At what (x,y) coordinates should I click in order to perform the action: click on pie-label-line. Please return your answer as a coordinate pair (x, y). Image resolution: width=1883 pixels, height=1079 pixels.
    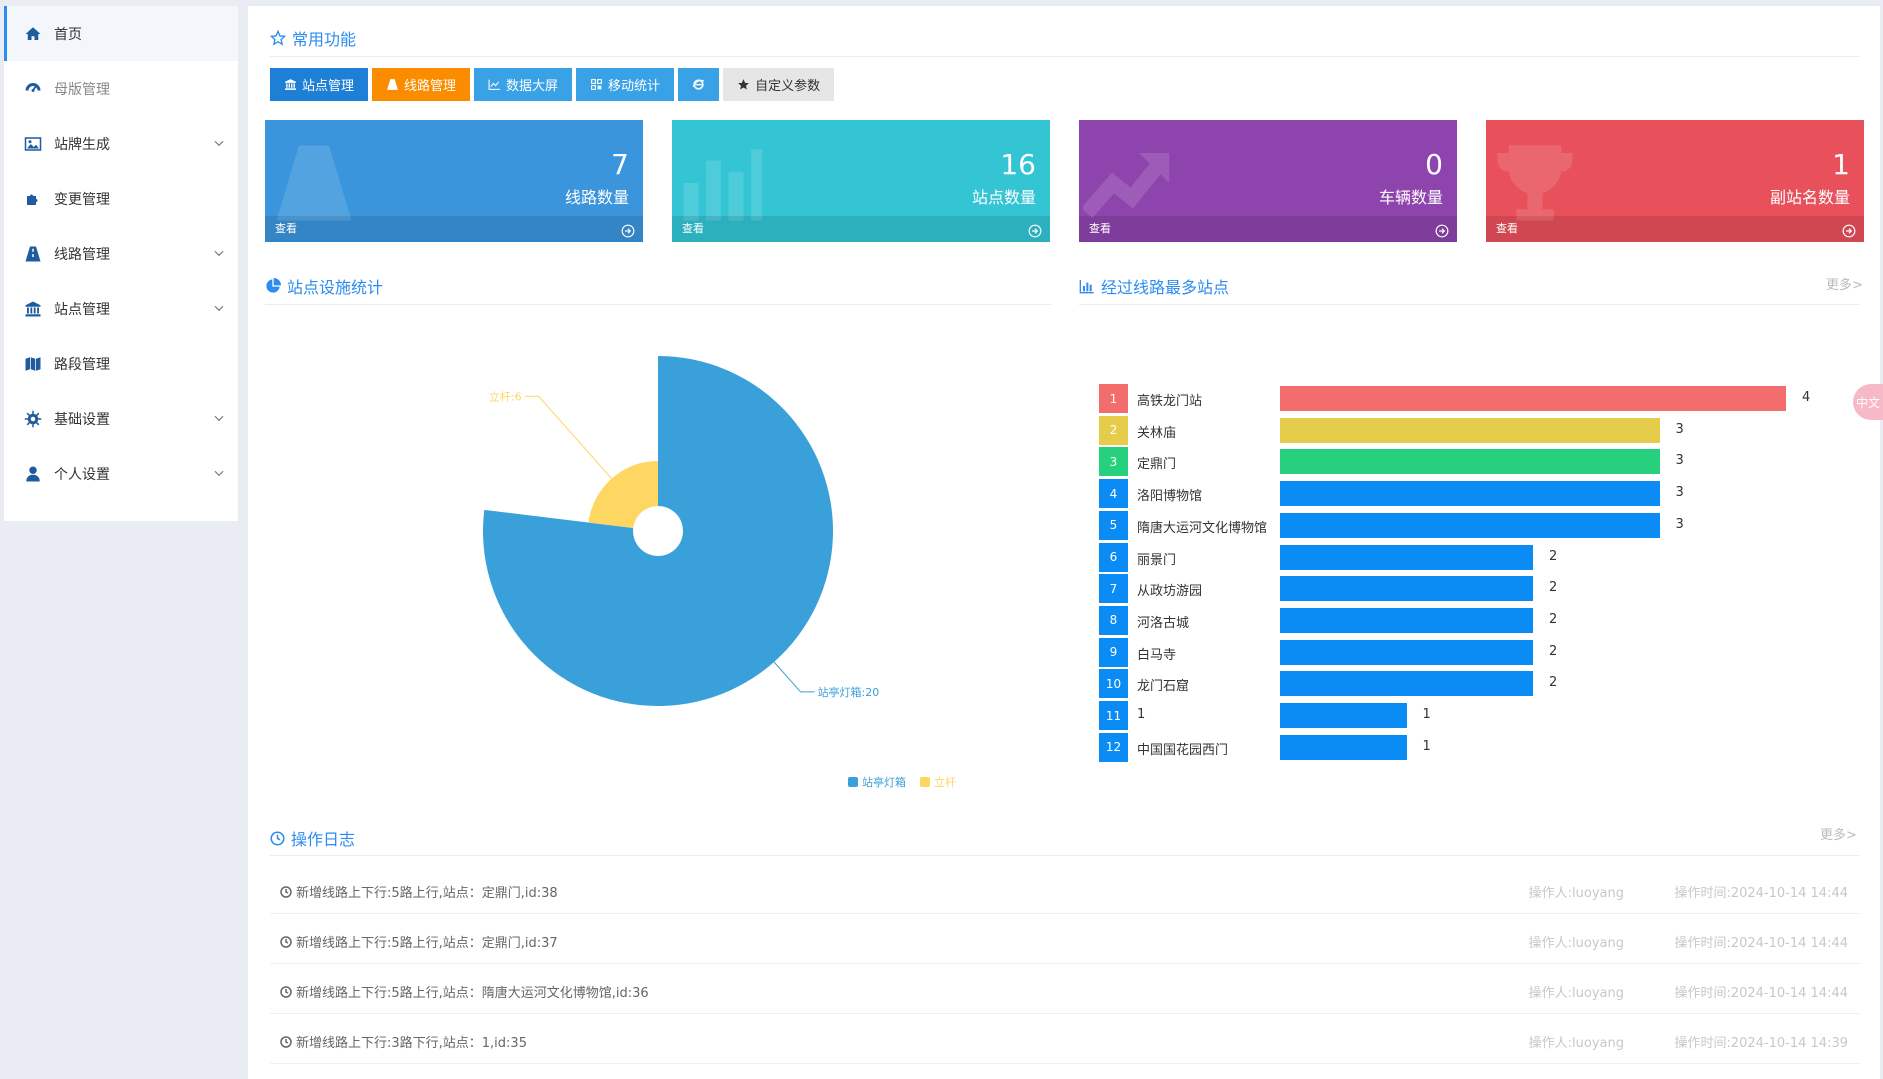
    Looking at the image, I should click on (794, 677).